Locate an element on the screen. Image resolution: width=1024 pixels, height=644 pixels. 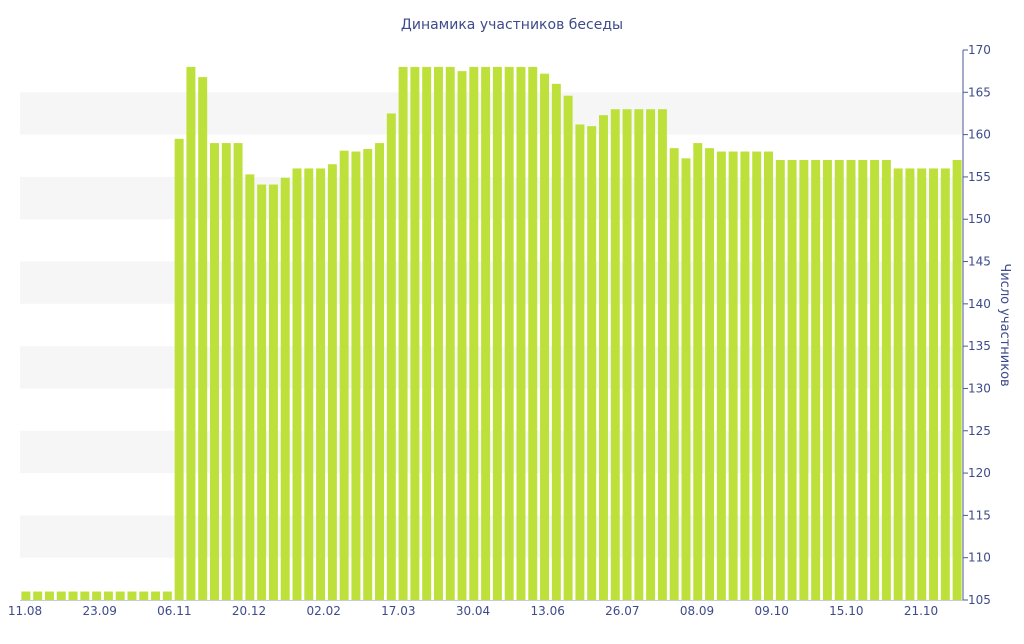
y-tick-label: 110 is located at coordinates (979, 558).